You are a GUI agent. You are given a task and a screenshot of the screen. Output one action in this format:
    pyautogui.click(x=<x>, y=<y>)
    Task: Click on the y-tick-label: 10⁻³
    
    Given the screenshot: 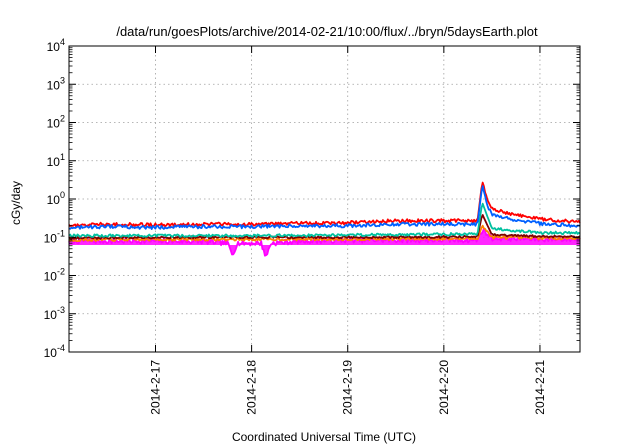 What is the action you would take?
    pyautogui.click(x=54, y=313)
    